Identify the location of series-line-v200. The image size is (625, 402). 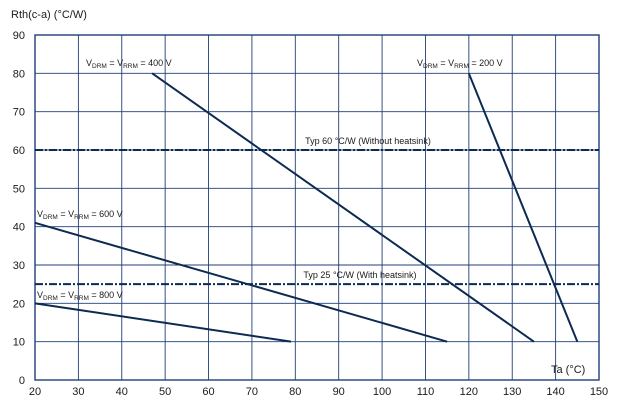
(523, 207).